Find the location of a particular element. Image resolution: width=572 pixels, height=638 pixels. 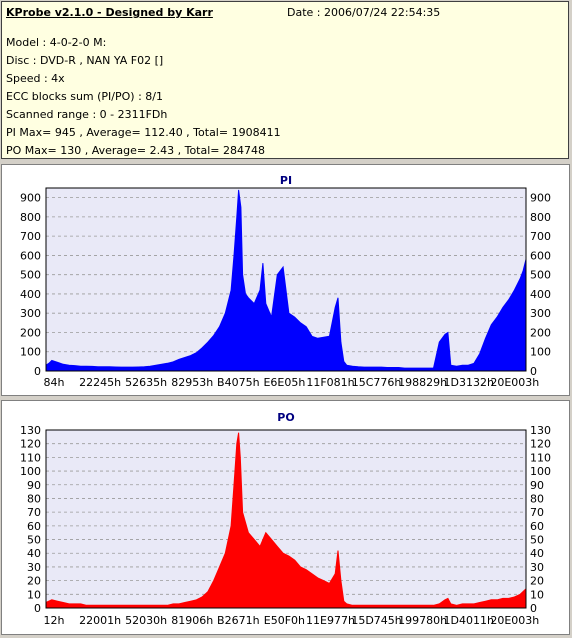

po-y-tick-right: 50 is located at coordinates (537, 540).